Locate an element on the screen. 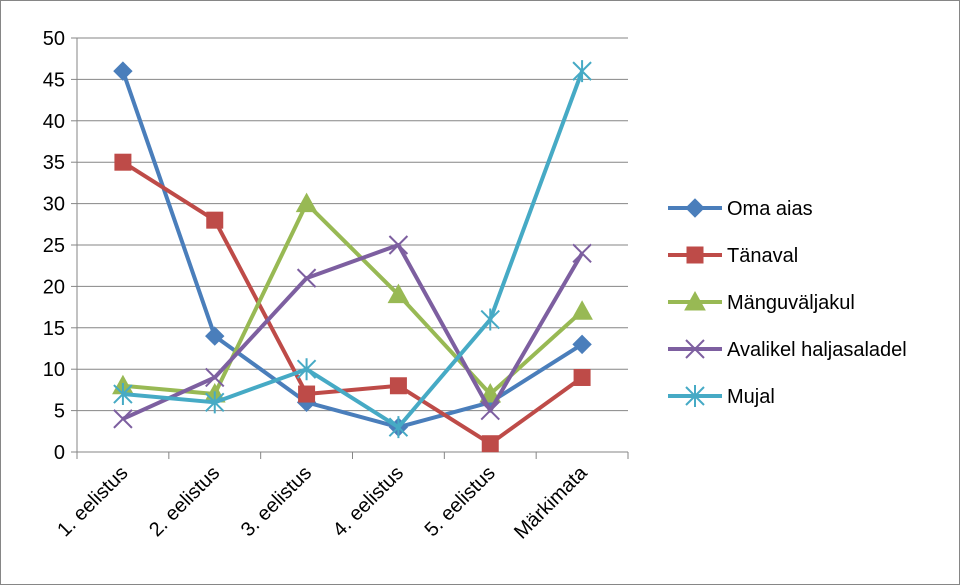 This screenshot has width=962, height=588. y-tick-label: 10 is located at coordinates (54, 370).